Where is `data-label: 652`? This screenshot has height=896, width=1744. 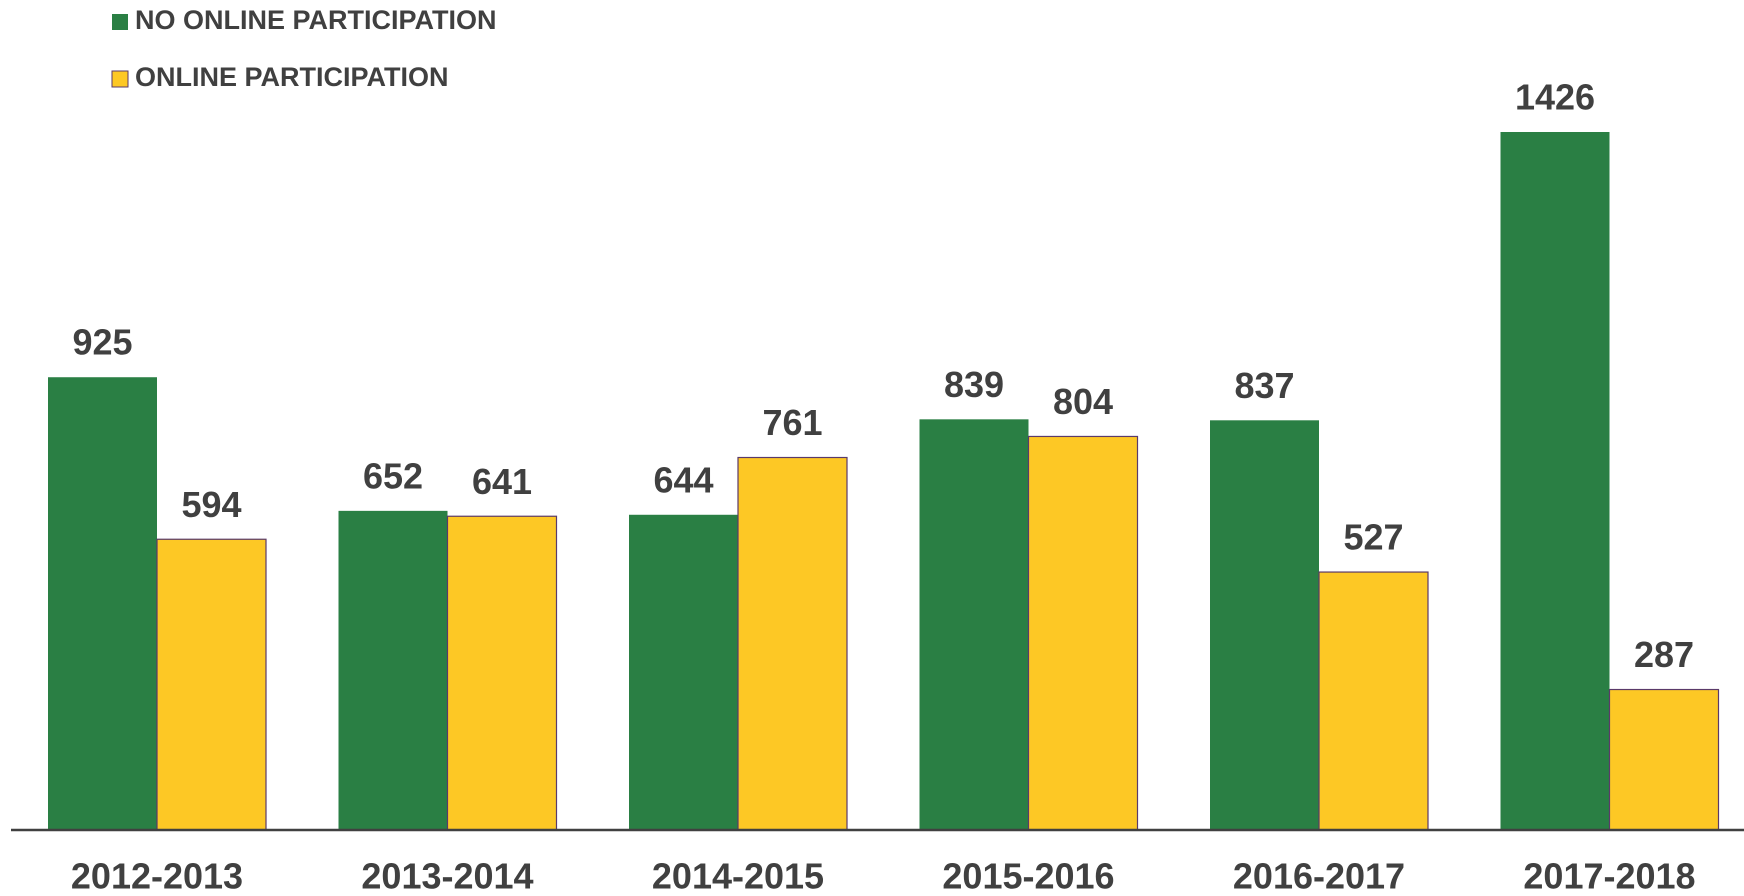
data-label: 652 is located at coordinates (393, 475).